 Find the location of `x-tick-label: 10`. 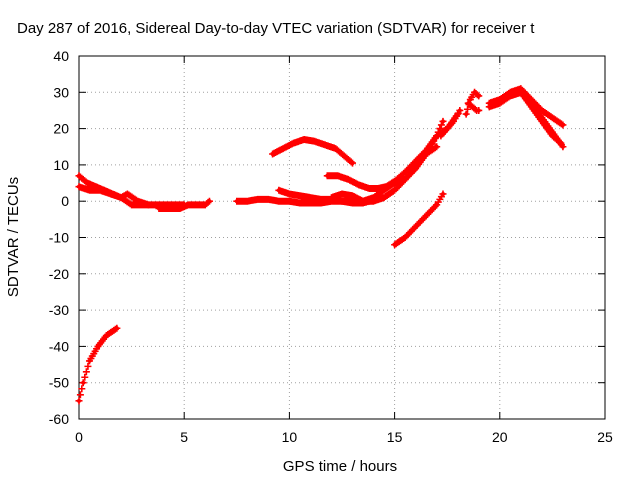

x-tick-label: 10 is located at coordinates (290, 437).